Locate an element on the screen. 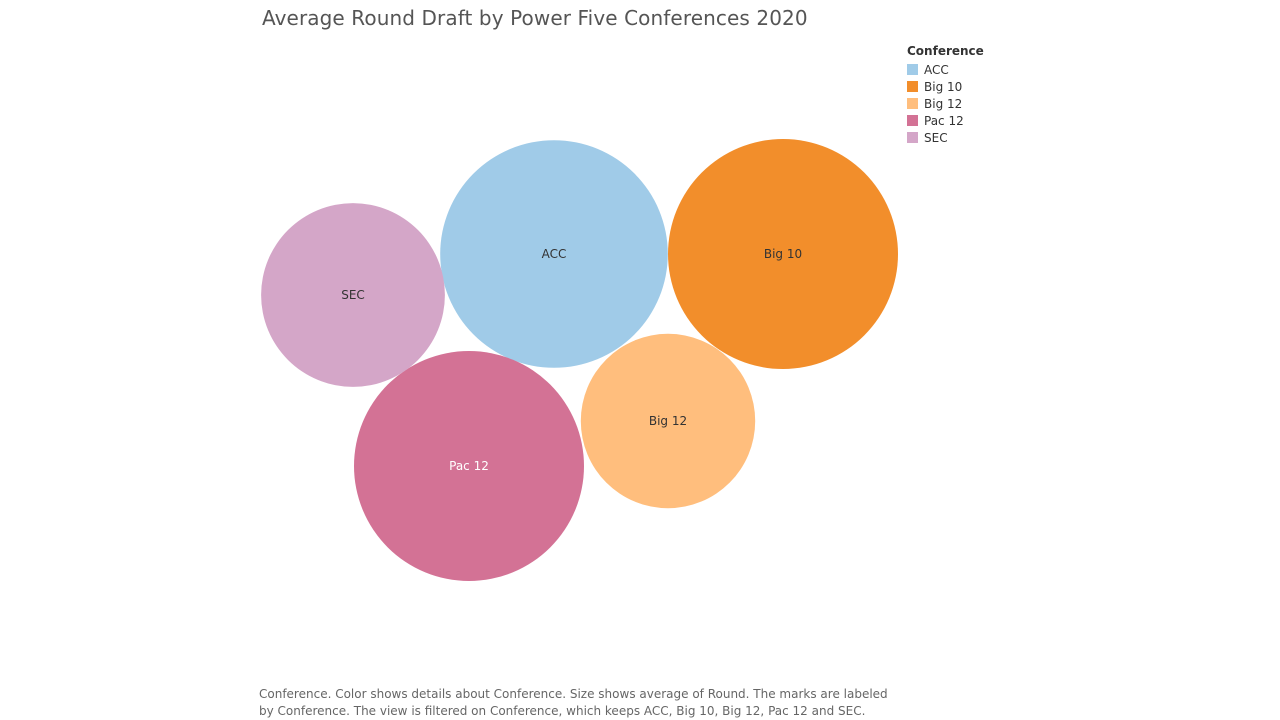 The width and height of the screenshot is (1280, 720). legend-title: Conference is located at coordinates (945, 51).